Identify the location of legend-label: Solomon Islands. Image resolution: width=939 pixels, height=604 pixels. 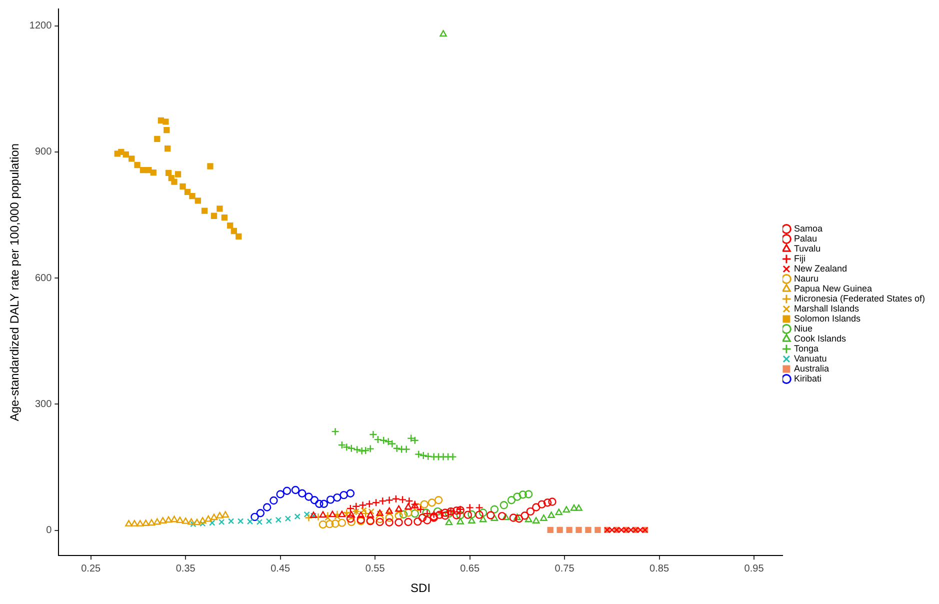
(827, 318).